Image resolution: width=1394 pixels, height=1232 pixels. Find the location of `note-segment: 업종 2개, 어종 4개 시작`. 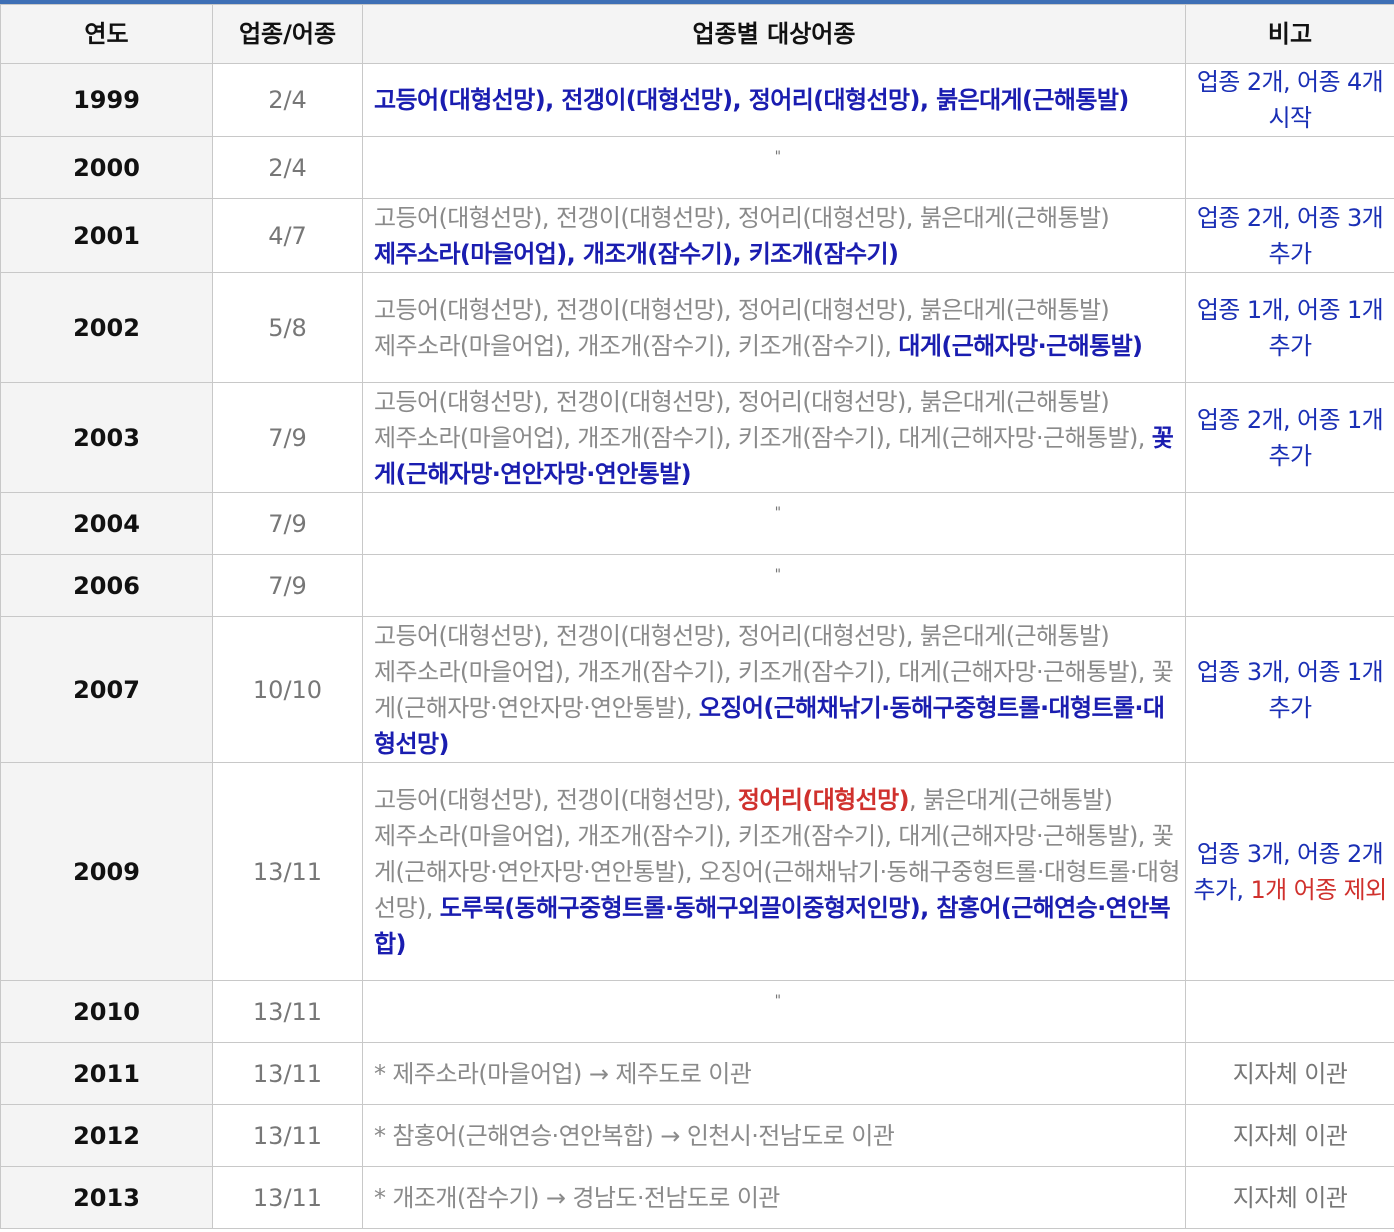

note-segment: 업종 2개, 어종 4개 시작 is located at coordinates (1290, 100).